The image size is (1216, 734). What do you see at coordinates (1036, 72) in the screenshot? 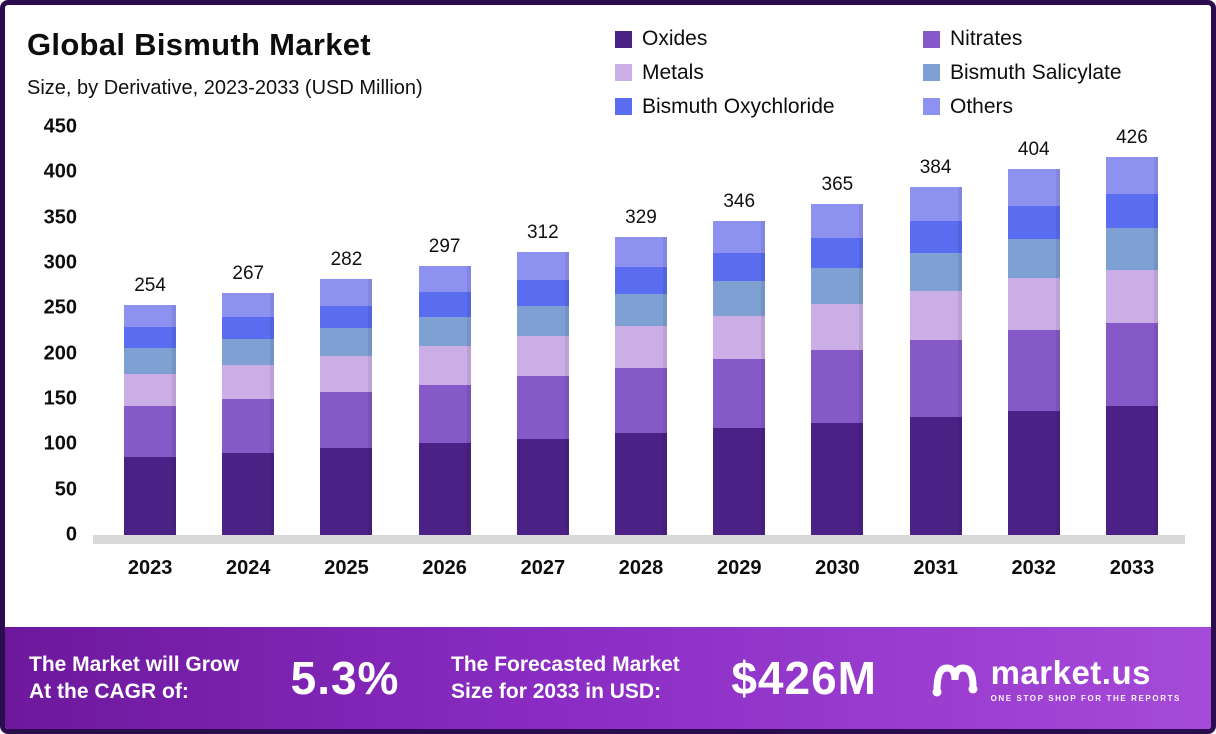
I see `legend-label: Bismuth Salicylate` at bounding box center [1036, 72].